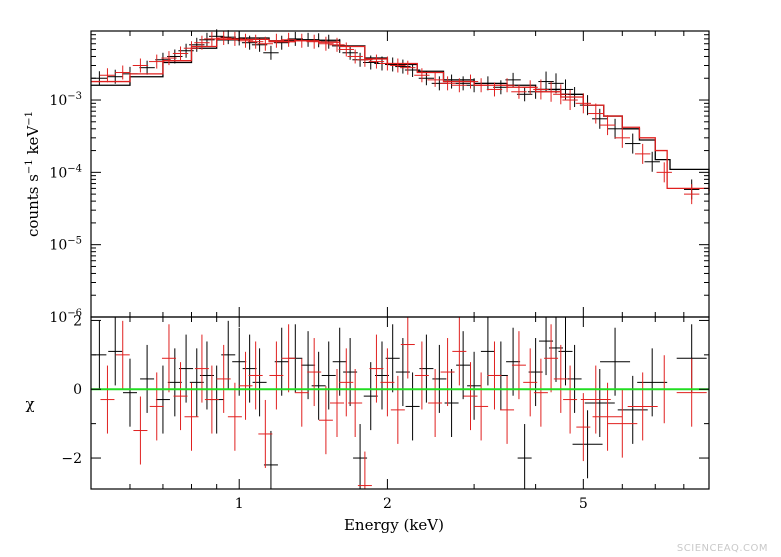 The height and width of the screenshot is (557, 781). What do you see at coordinates (722, 548) in the screenshot?
I see `watermark-text: SCIENCEAQ.COM` at bounding box center [722, 548].